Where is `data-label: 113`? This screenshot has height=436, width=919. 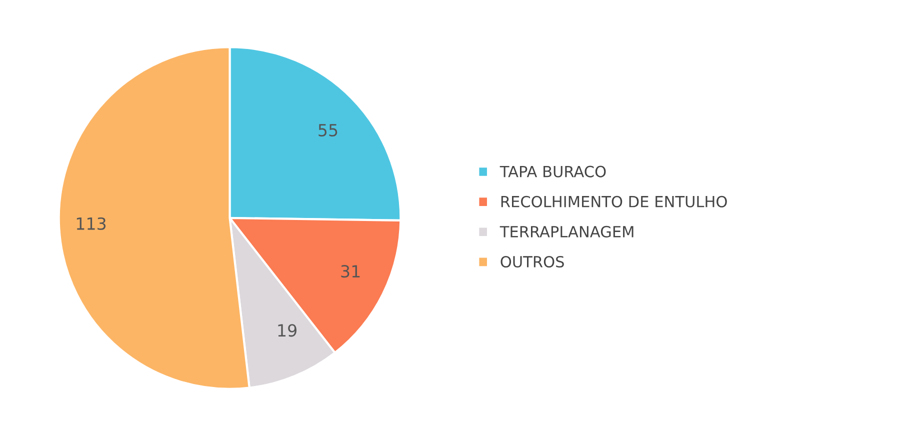
data-label: 113 is located at coordinates (91, 223).